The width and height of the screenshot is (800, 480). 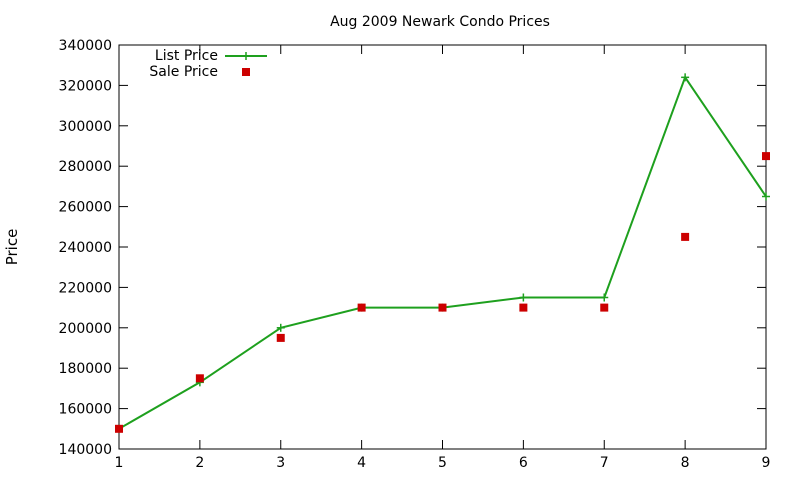 I want to click on legend-marker-list-price, so click(x=246, y=56).